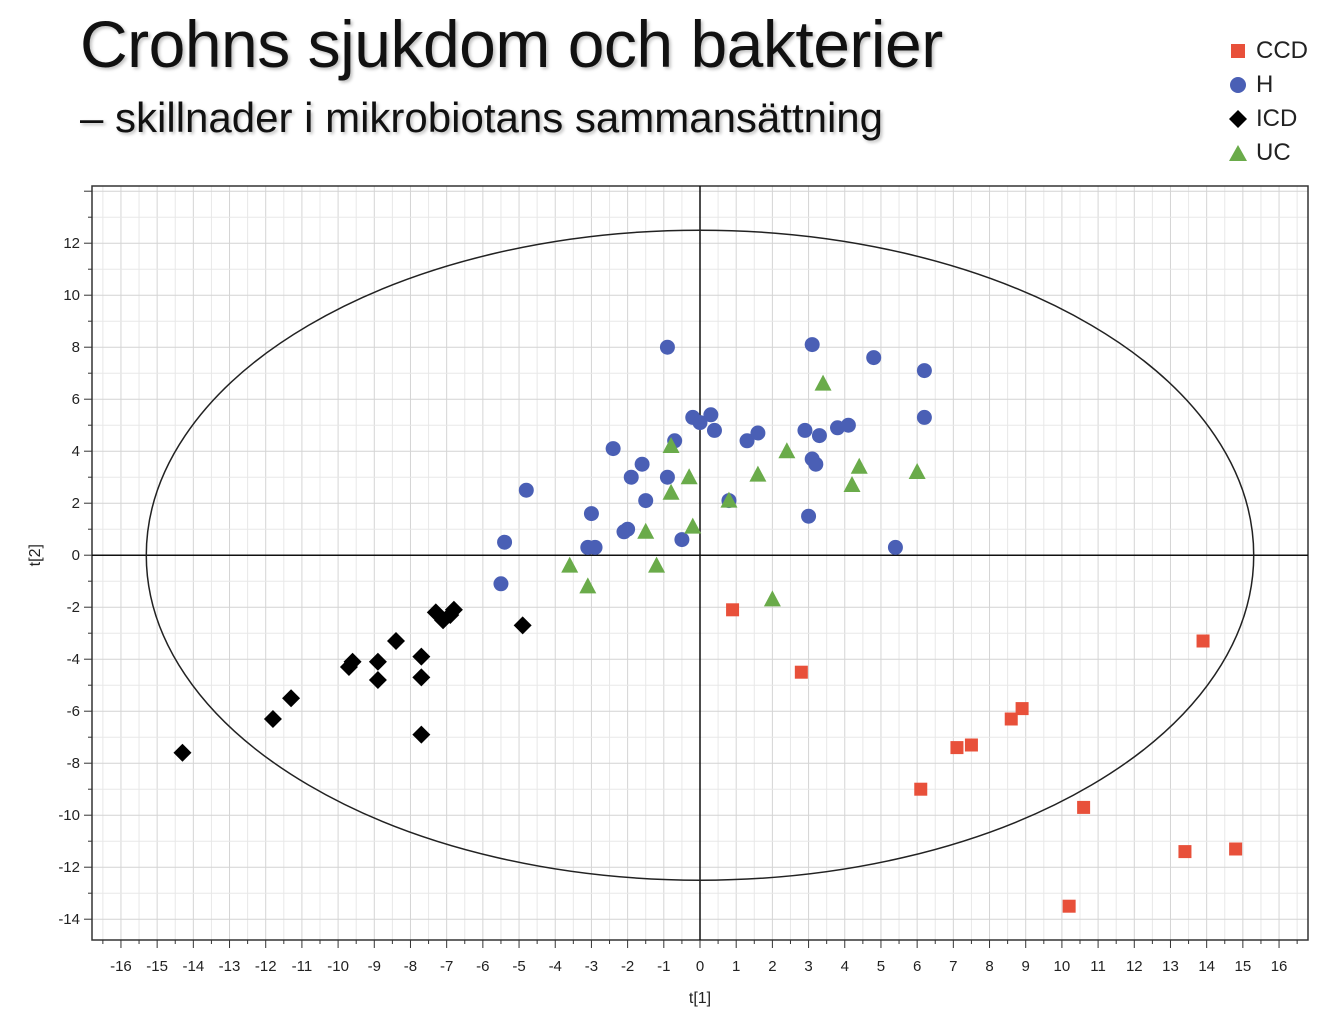  I want to click on diamond-marker-icon, so click(1238, 119).